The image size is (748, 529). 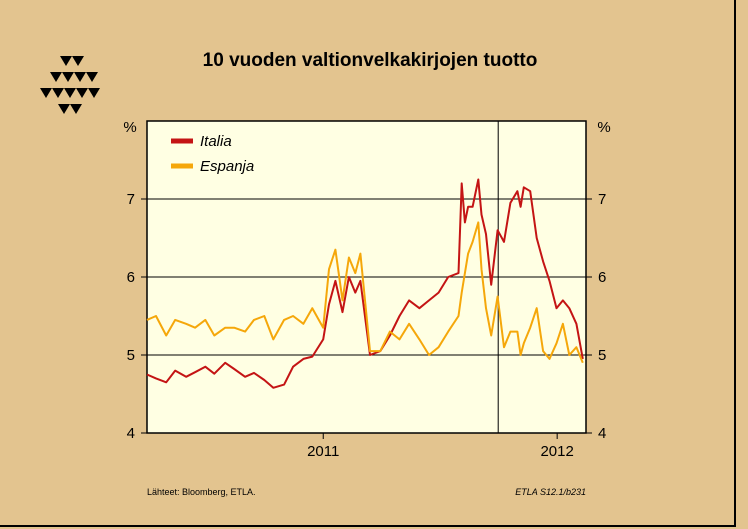 What do you see at coordinates (212, 154) in the screenshot?
I see `legend: Italia Espanja` at bounding box center [212, 154].